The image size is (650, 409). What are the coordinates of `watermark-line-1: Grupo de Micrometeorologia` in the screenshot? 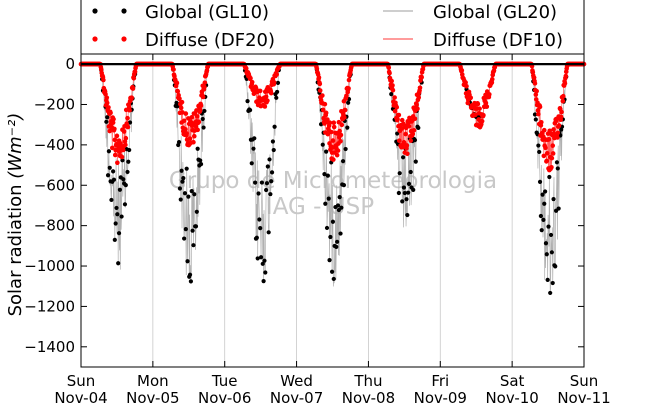 It's located at (333, 181).